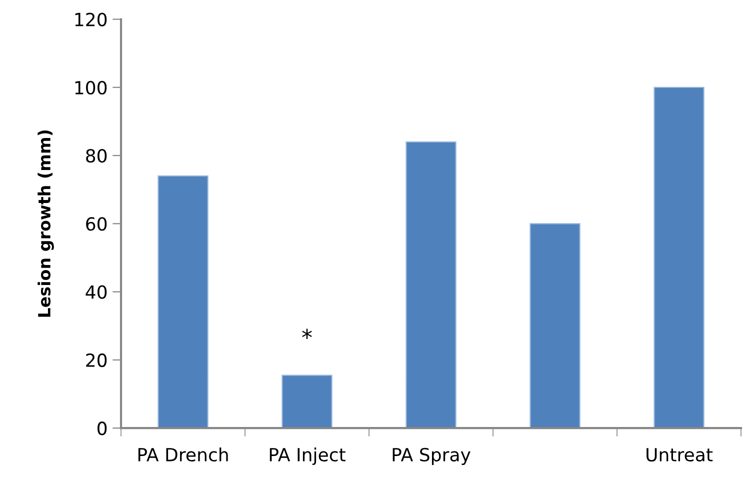 The width and height of the screenshot is (747, 481). What do you see at coordinates (91, 87) in the screenshot?
I see `y-tick-label: 100` at bounding box center [91, 87].